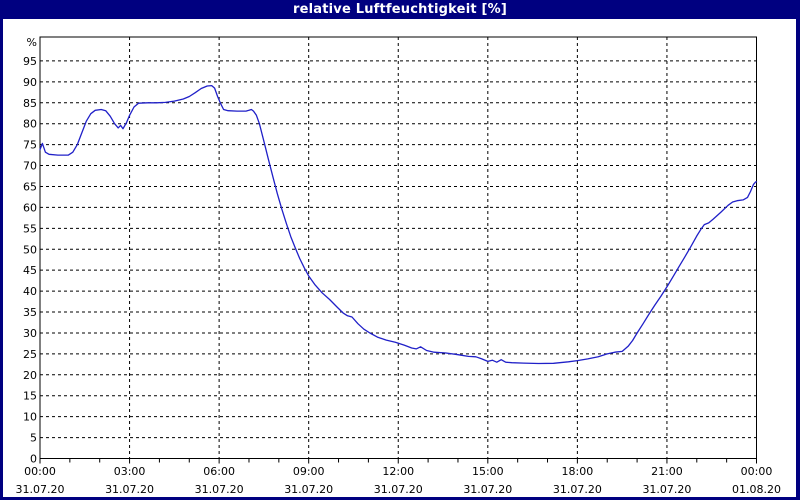  What do you see at coordinates (30, 375) in the screenshot?
I see `y-tick-label: 20` at bounding box center [30, 375].